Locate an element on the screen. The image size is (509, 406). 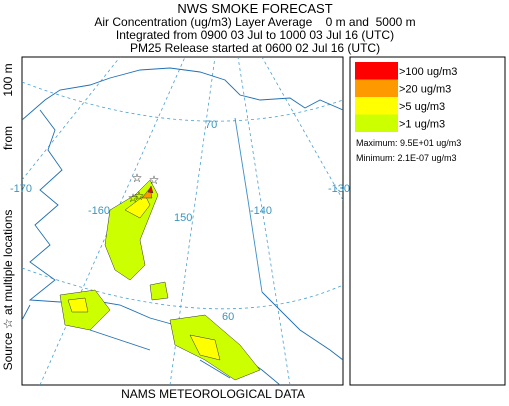
legend-label: >1 ug/m3 is located at coordinates (422, 125).